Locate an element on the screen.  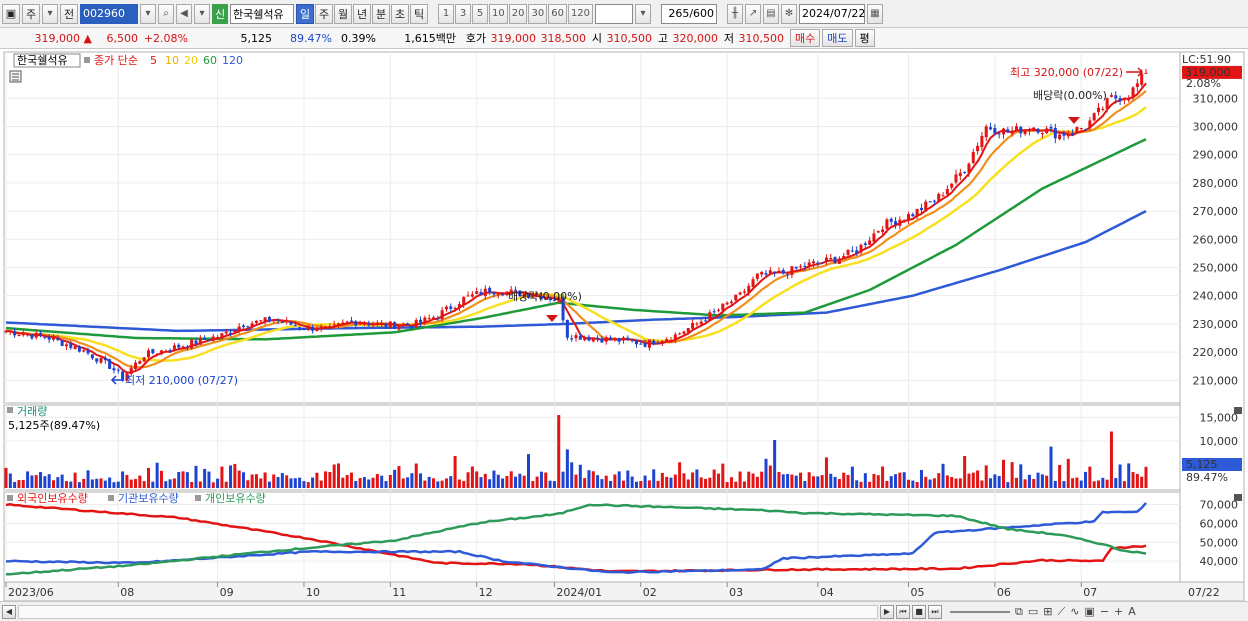
speaker-dropdown-icon: ▾ is located at coordinates (202, 13).